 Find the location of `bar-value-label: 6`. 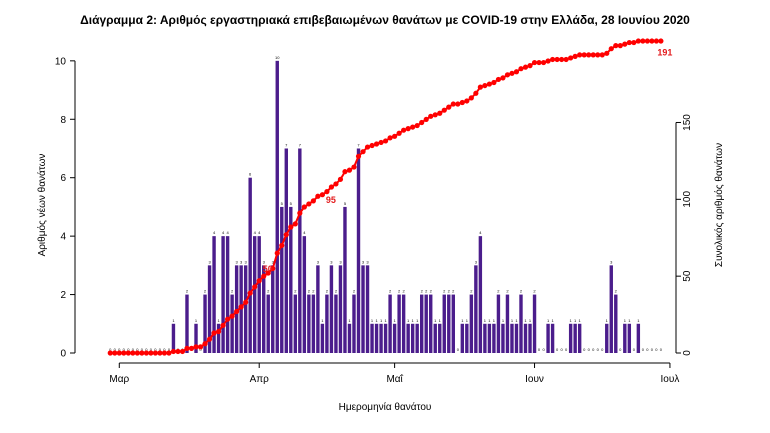

bar-value-label: 6 is located at coordinates (250, 174).